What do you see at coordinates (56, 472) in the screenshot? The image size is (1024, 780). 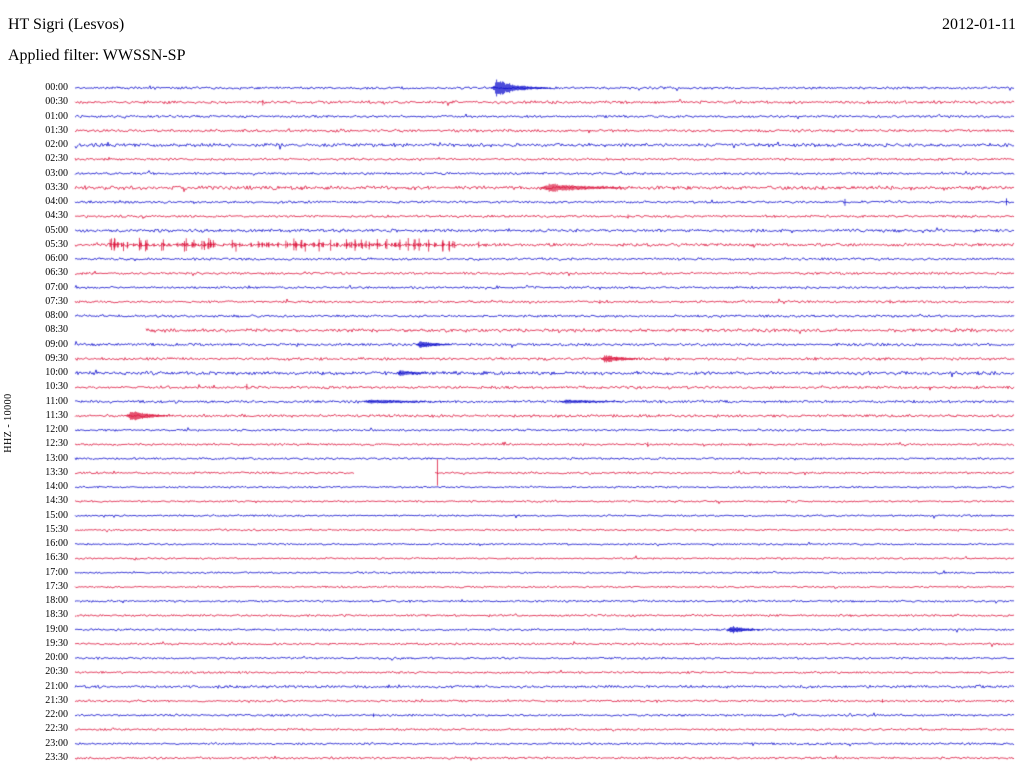 I see `trace-time-label: 13:30` at bounding box center [56, 472].